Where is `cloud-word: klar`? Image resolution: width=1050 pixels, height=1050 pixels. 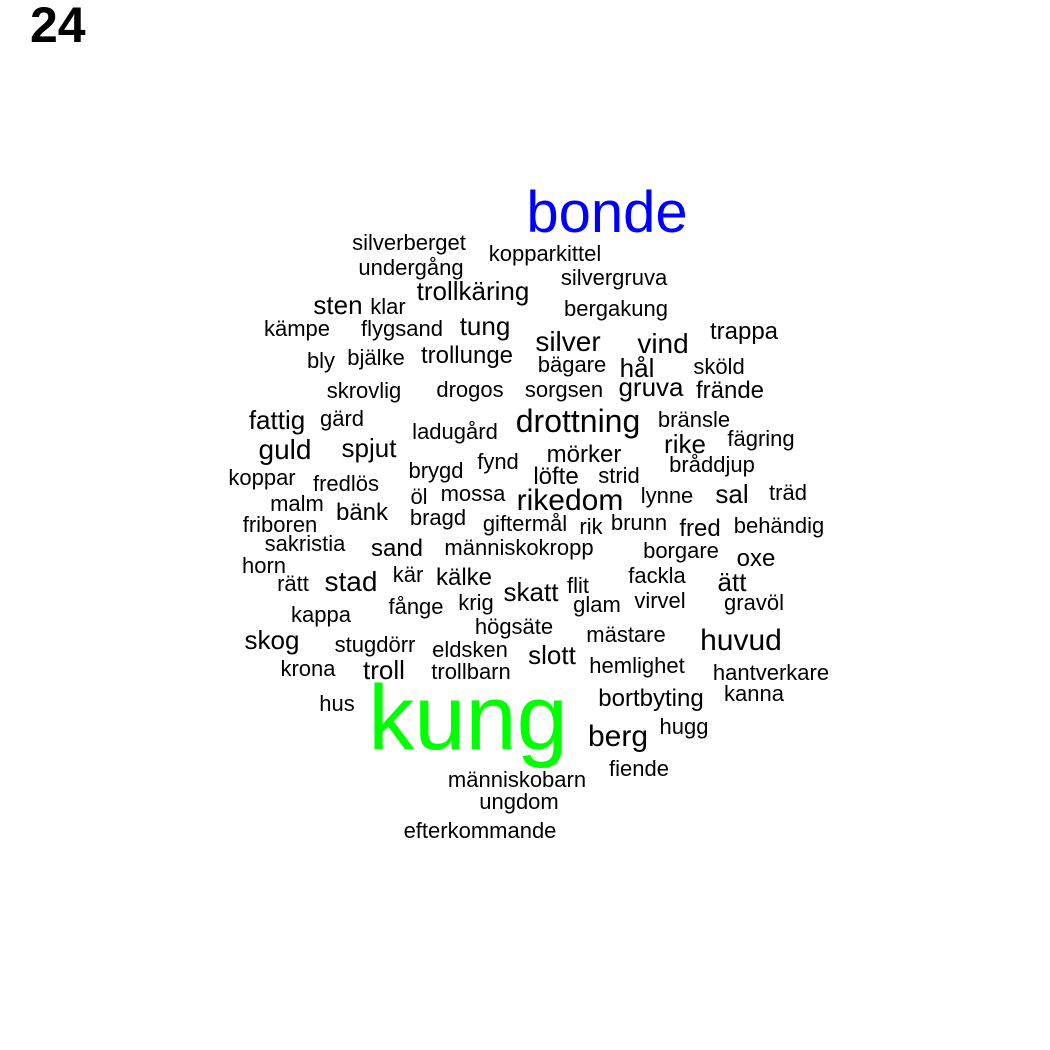
cloud-word: klar is located at coordinates (388, 306).